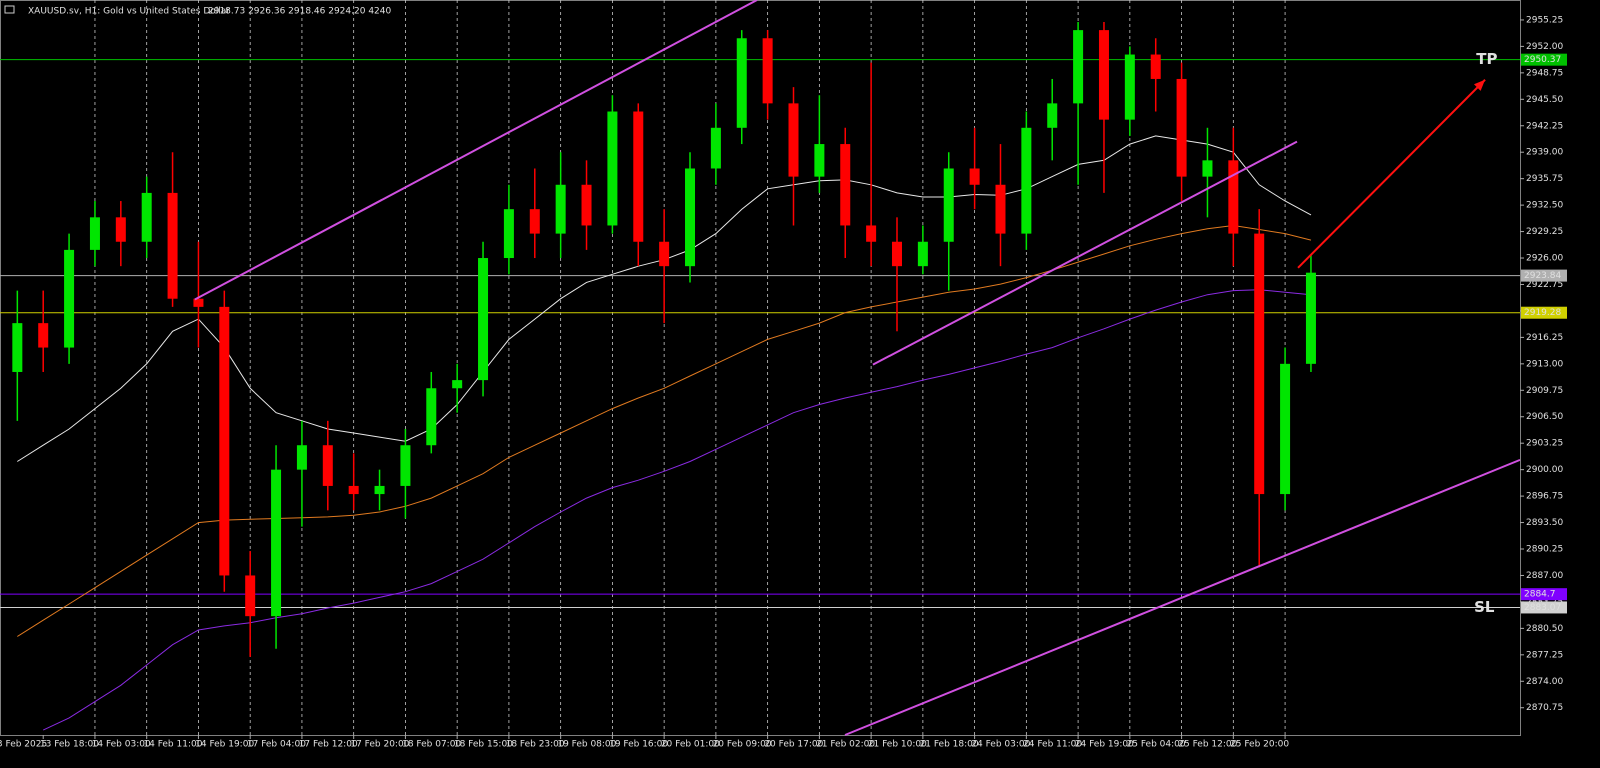 This screenshot has width=1600, height=768. Describe the element at coordinates (1544, 391) in the screenshot. I see `y-tick-label: 2909.75` at that location.